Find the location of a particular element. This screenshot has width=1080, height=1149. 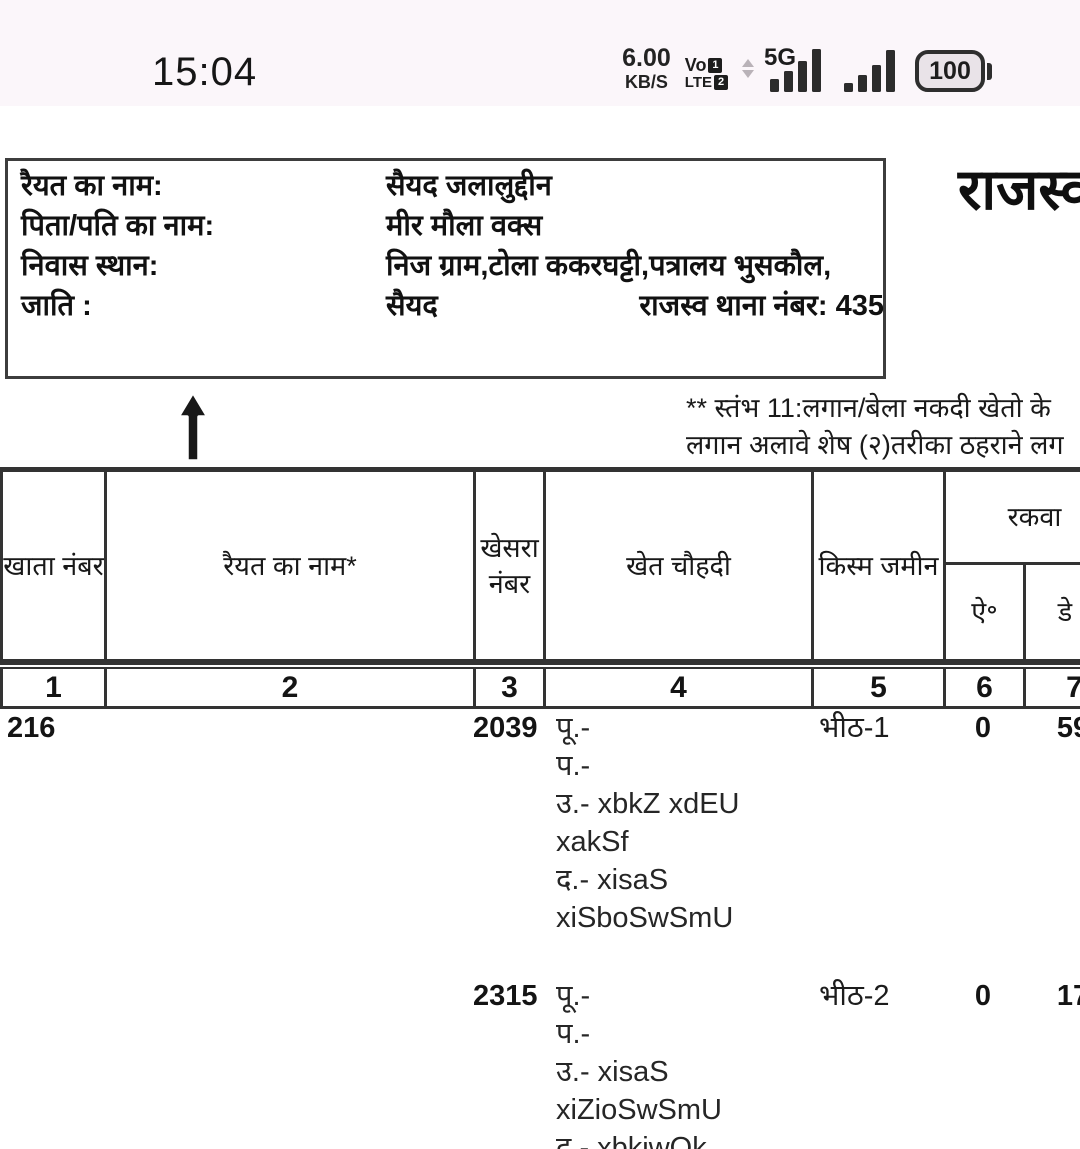

field-label-caste: जाति : is located at coordinates (56, 306).